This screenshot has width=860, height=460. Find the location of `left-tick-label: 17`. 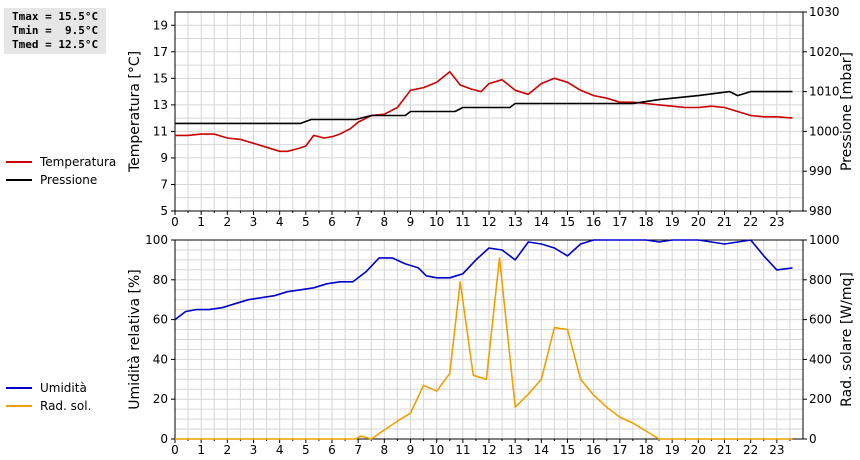

left-tick-label: 17 is located at coordinates (160, 52).